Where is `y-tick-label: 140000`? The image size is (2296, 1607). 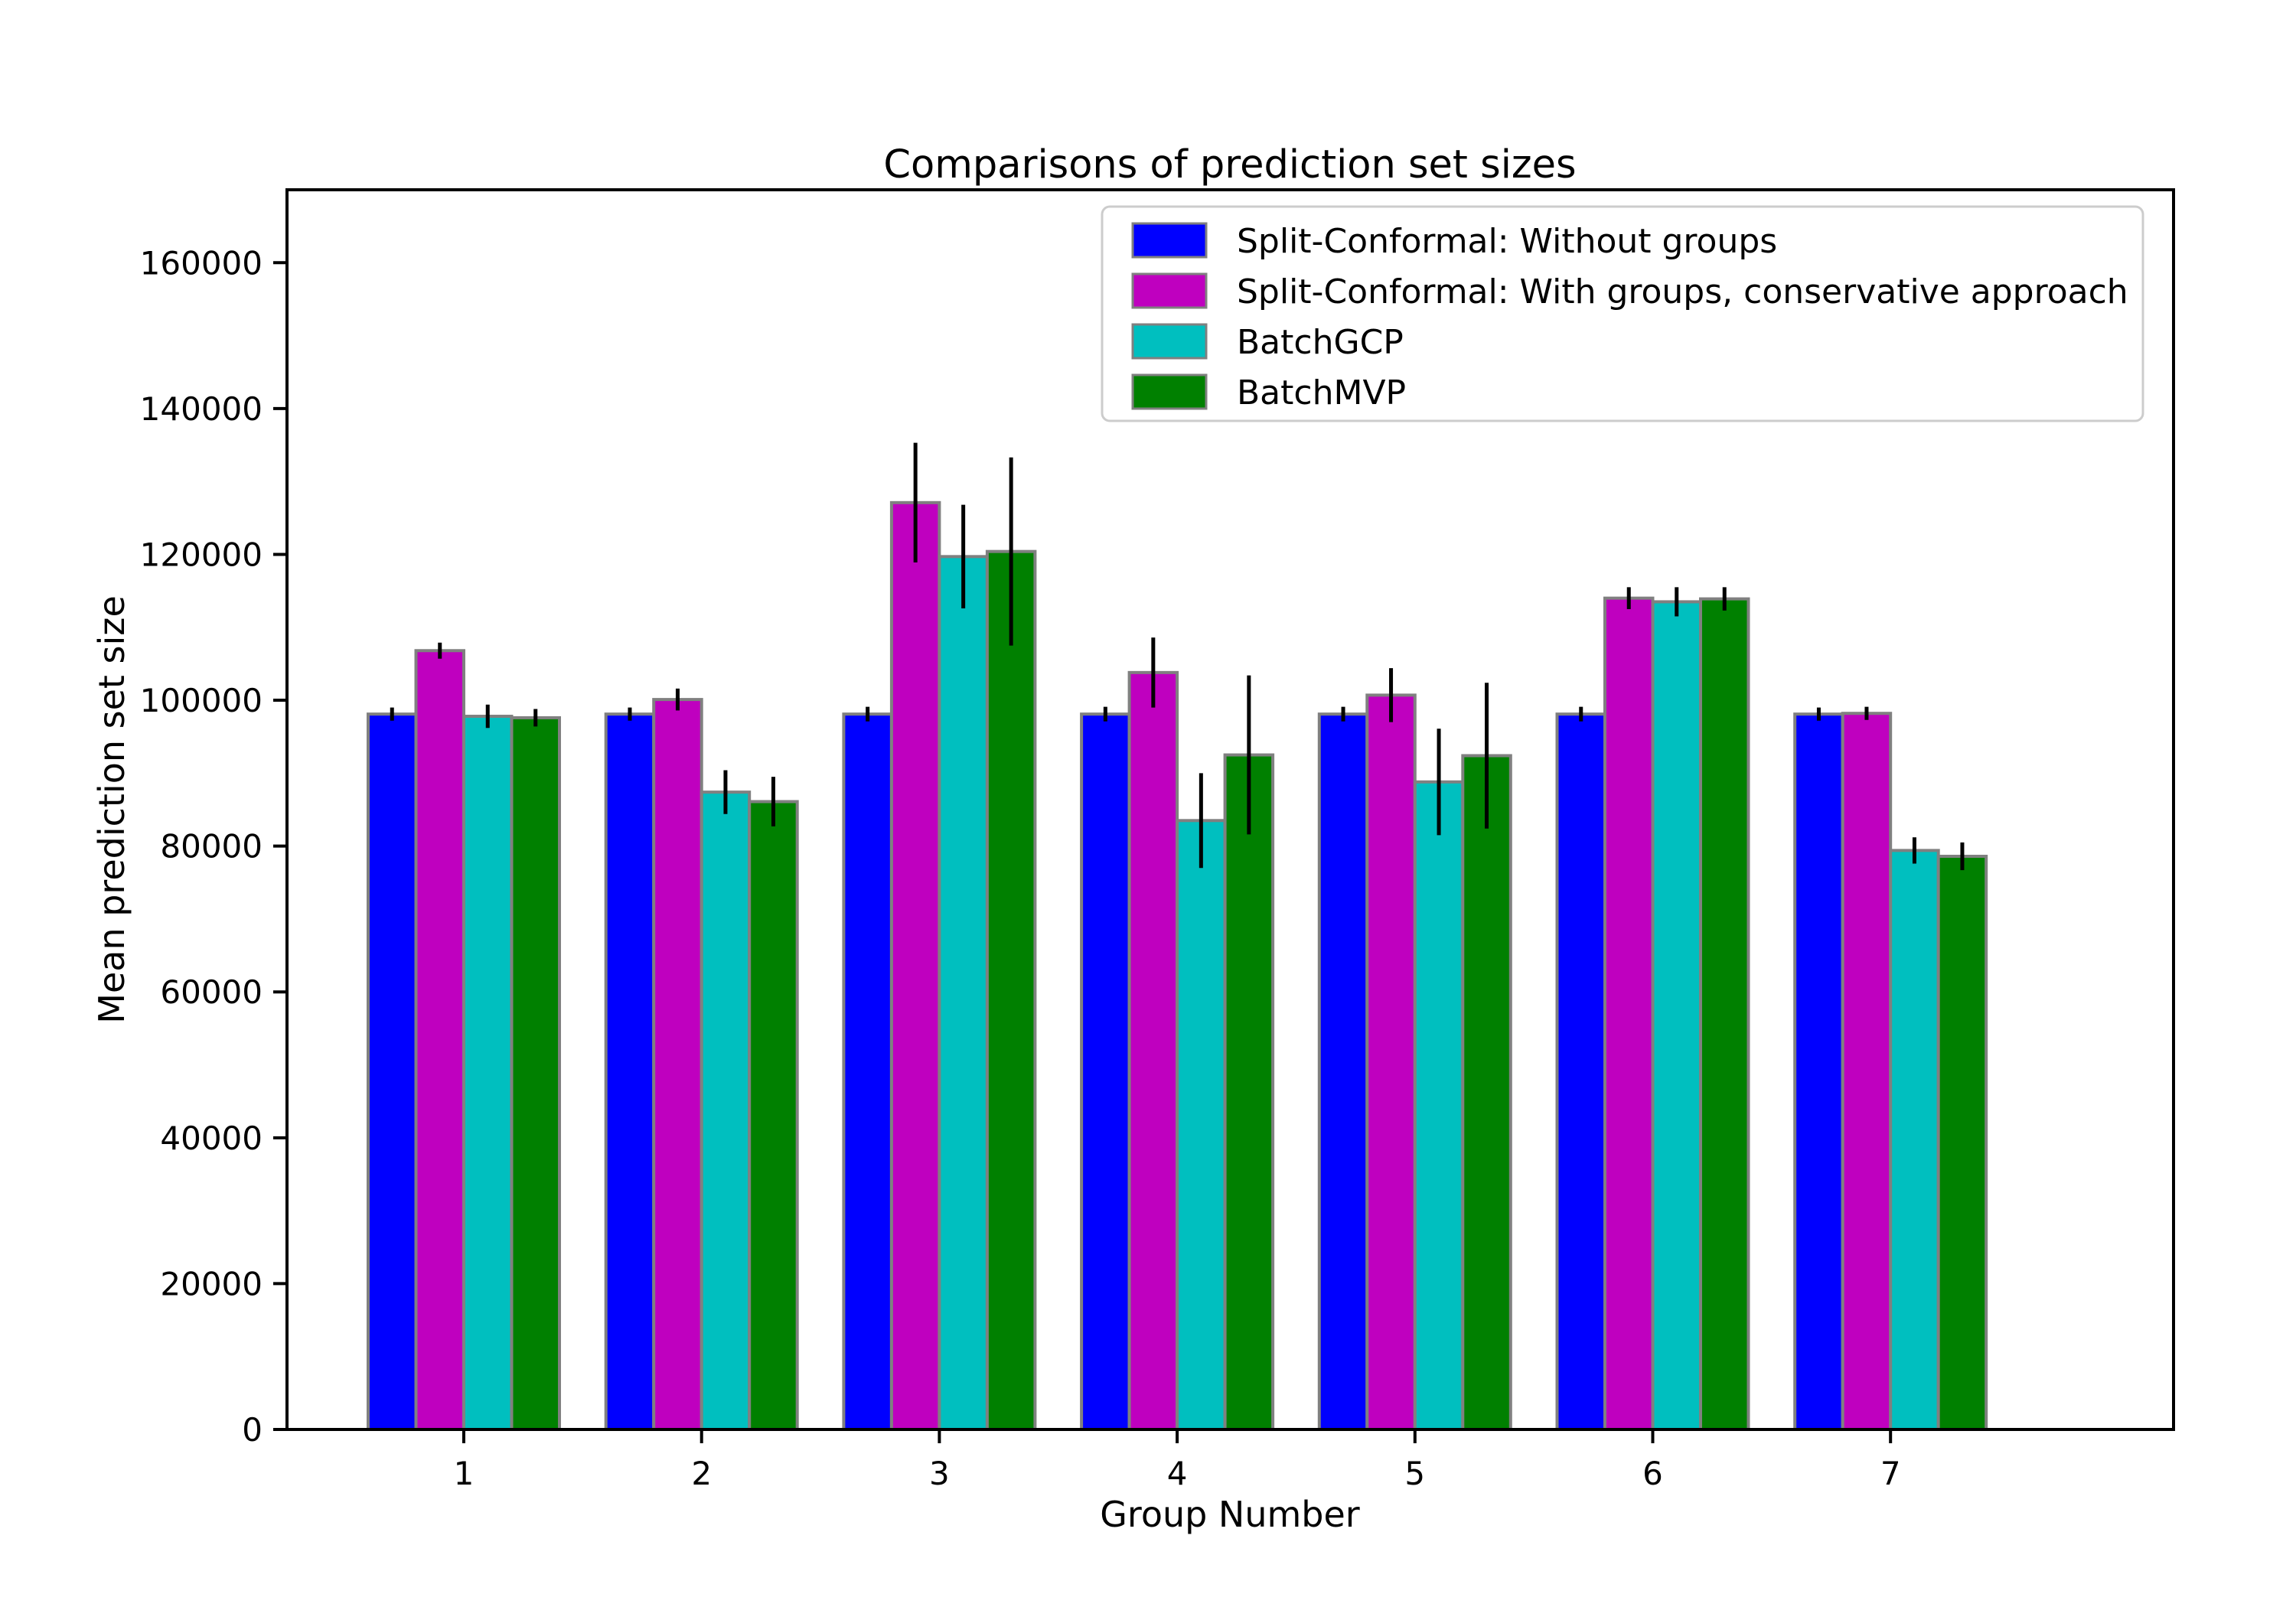
y-tick-label: 140000 is located at coordinates (201, 409).